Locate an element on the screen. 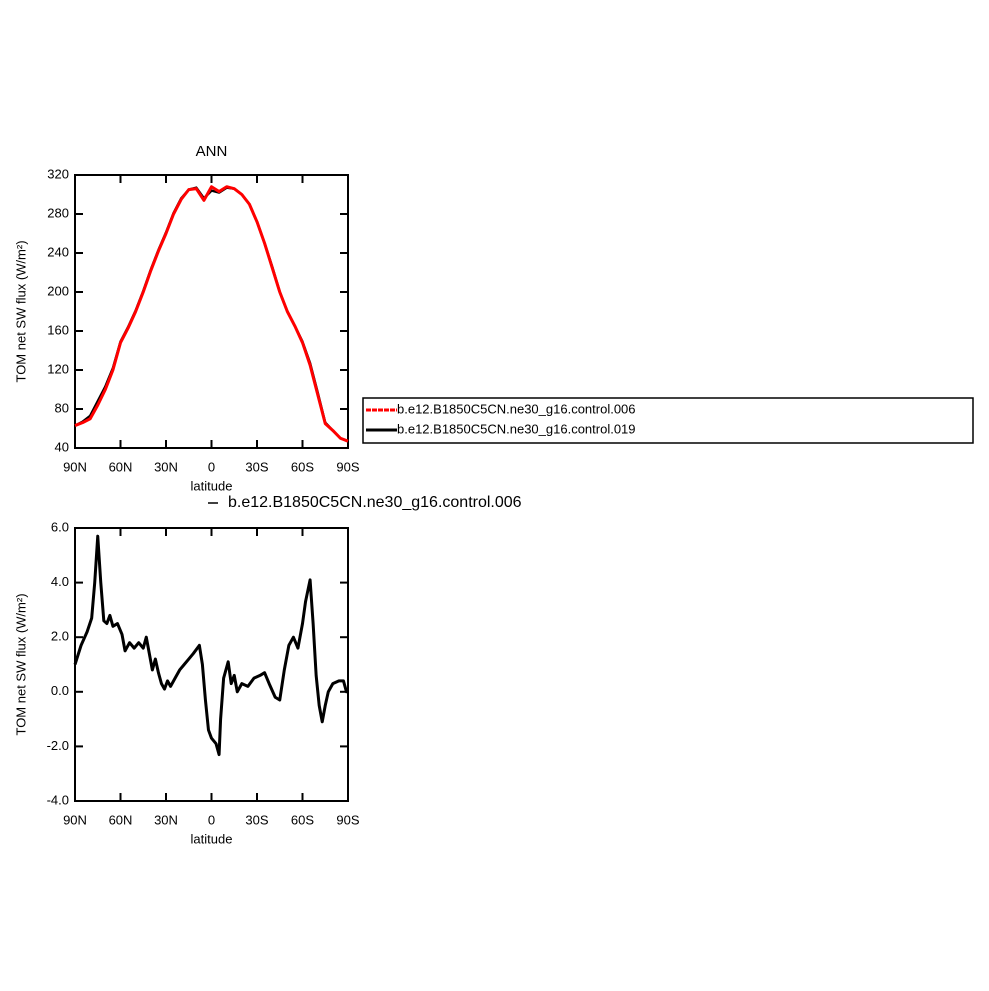  y-tick-label: 80 is located at coordinates (62, 407).